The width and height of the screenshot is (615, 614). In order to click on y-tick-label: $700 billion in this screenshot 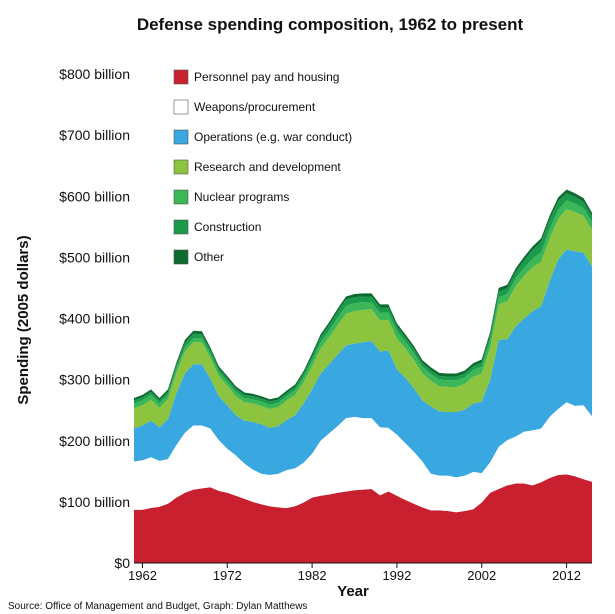, I will do `click(94, 135)`.